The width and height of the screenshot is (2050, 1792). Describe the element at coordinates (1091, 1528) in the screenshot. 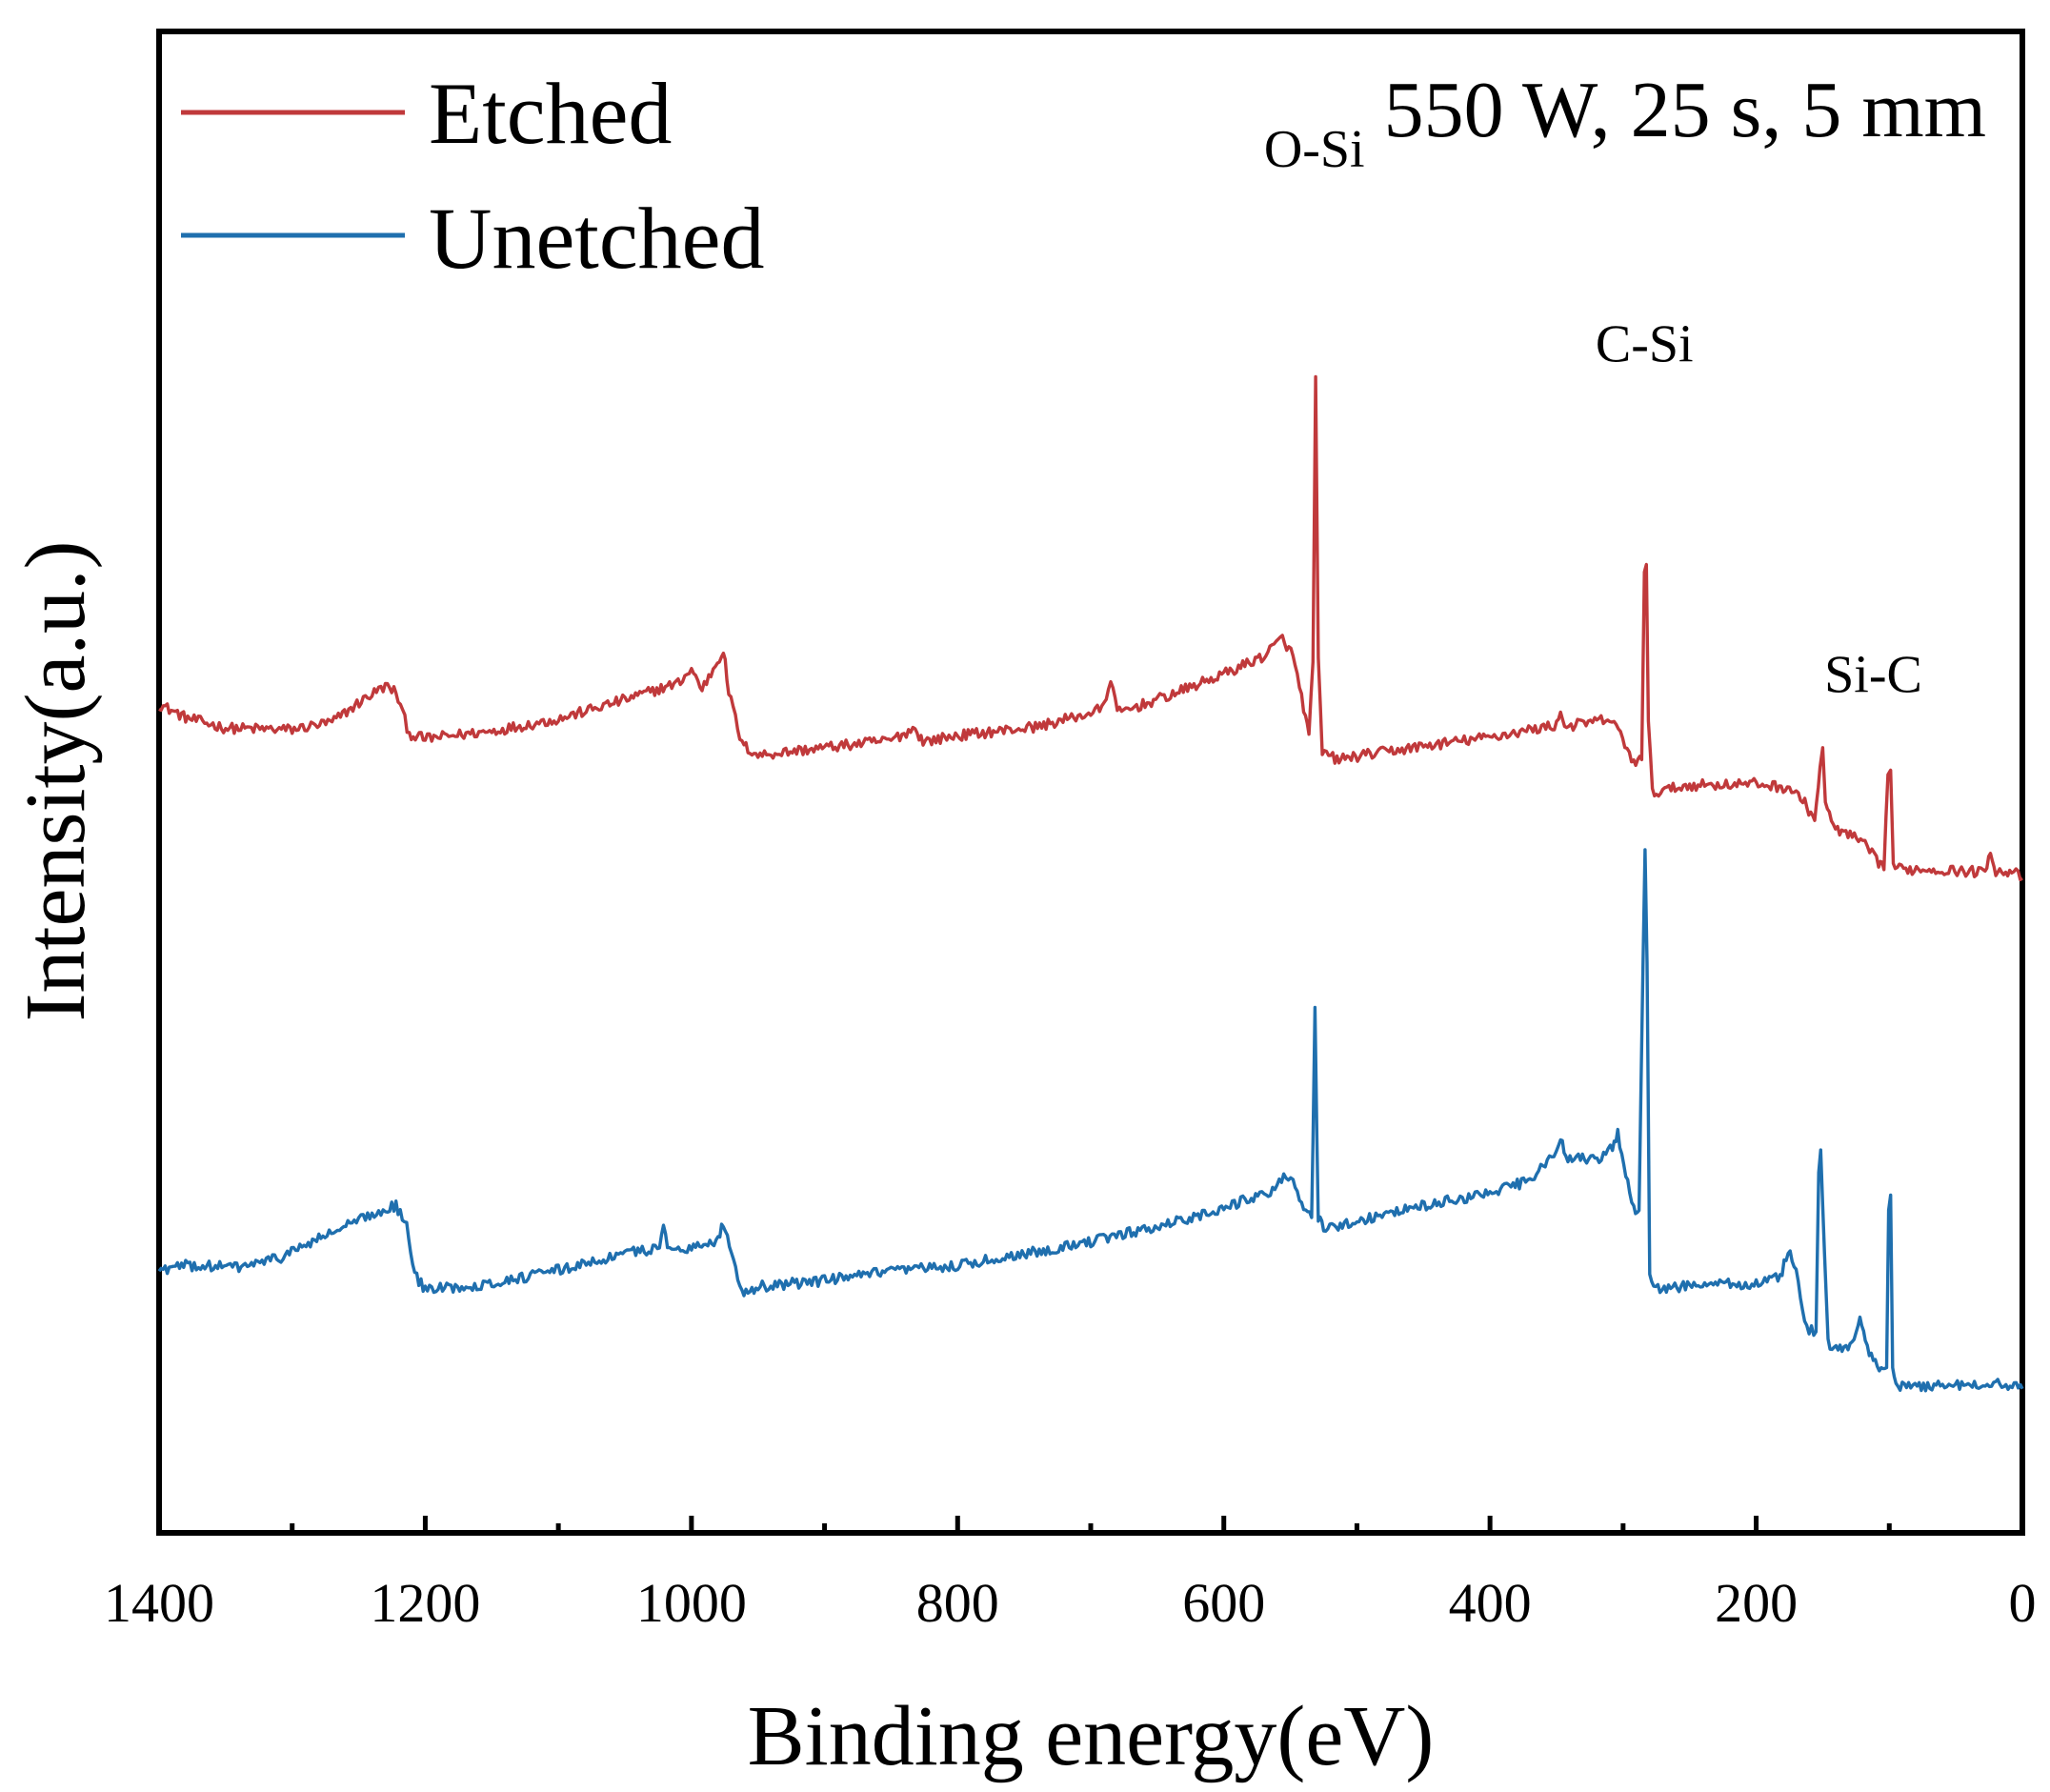

I see `x-minor-ticks` at that location.